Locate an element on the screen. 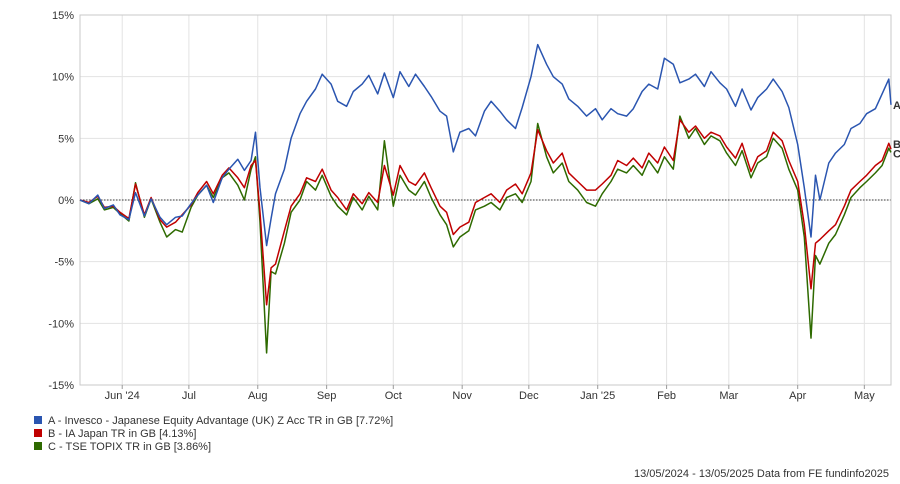  x-tick-label: Sep is located at coordinates (327, 396).